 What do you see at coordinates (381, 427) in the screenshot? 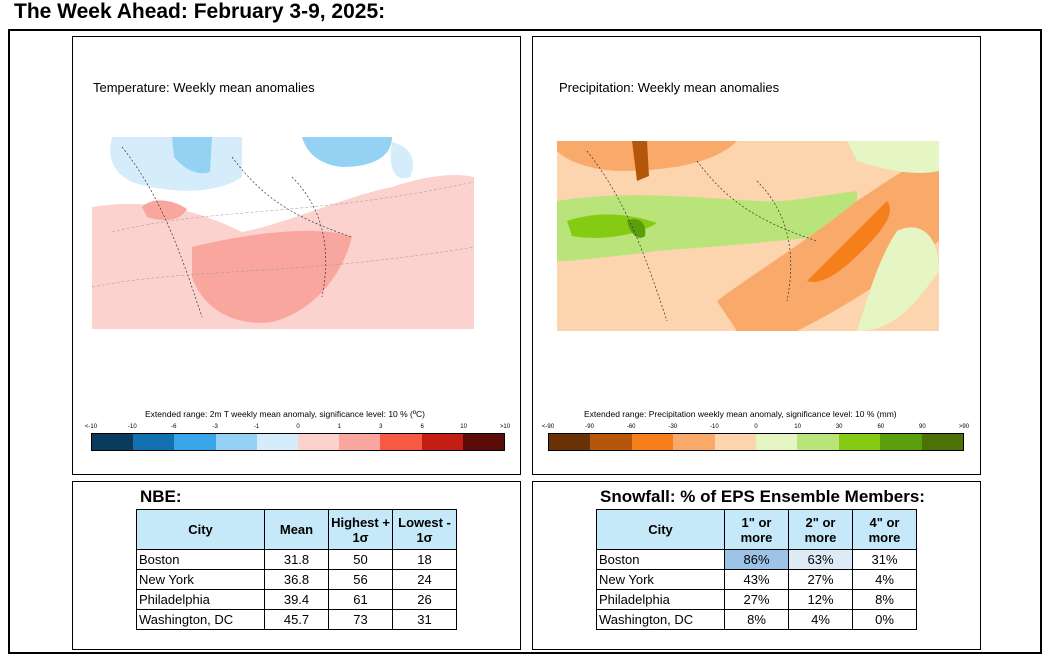
I see `temperature-colorbar-tick-label: 3` at bounding box center [381, 427].